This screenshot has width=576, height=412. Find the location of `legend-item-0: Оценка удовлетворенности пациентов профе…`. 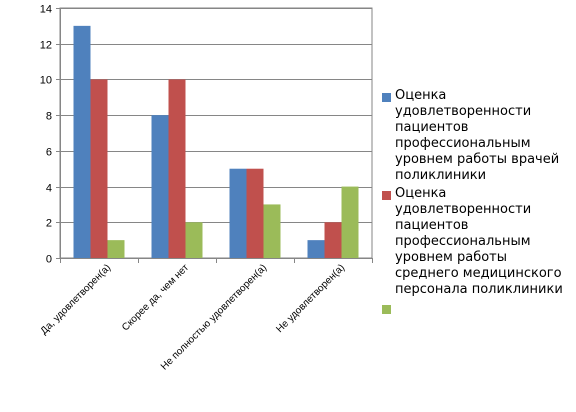

legend-item-0: Оценка удовлетворенности пациентов профе… is located at coordinates (477, 136).